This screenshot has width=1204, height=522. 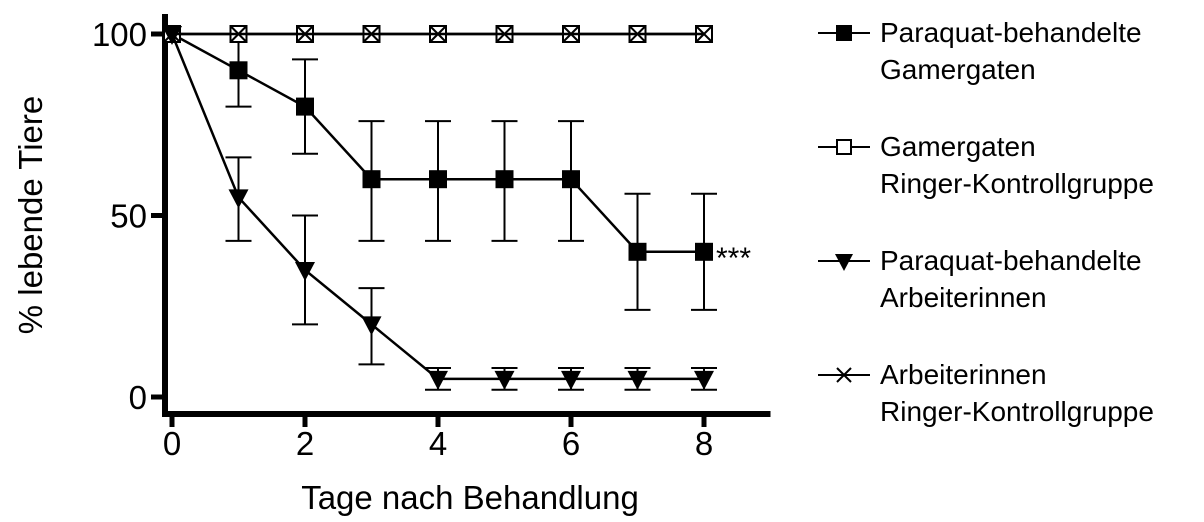 What do you see at coordinates (986, 165) in the screenshot?
I see `legend-item: Gamergaten Ringer-Kontrollgruppe` at bounding box center [986, 165].